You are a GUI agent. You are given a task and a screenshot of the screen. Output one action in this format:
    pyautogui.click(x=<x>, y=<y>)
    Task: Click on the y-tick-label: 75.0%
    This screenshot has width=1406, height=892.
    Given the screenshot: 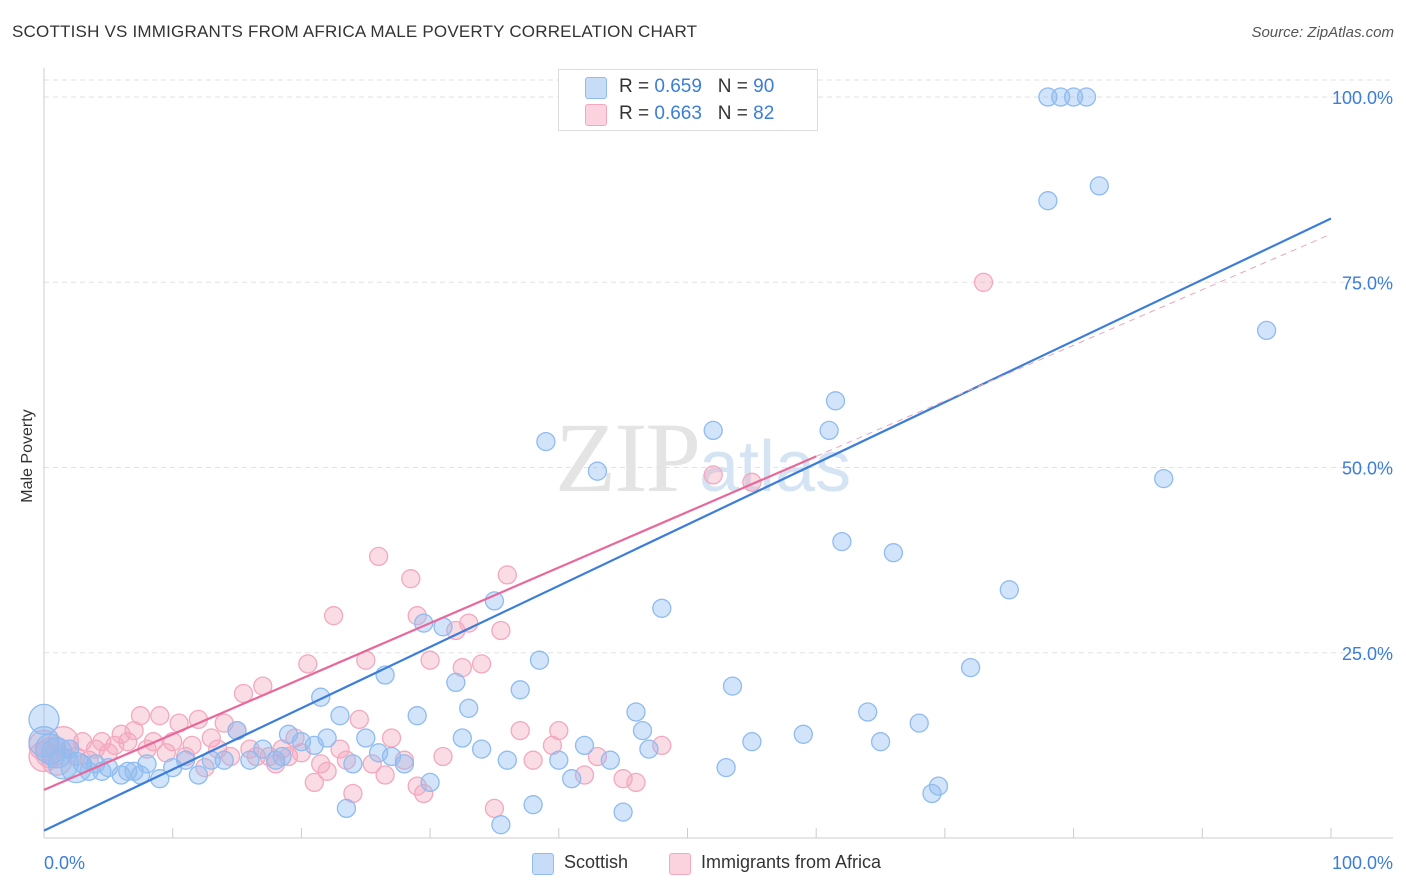 What is the action you would take?
    pyautogui.click(x=1367, y=283)
    